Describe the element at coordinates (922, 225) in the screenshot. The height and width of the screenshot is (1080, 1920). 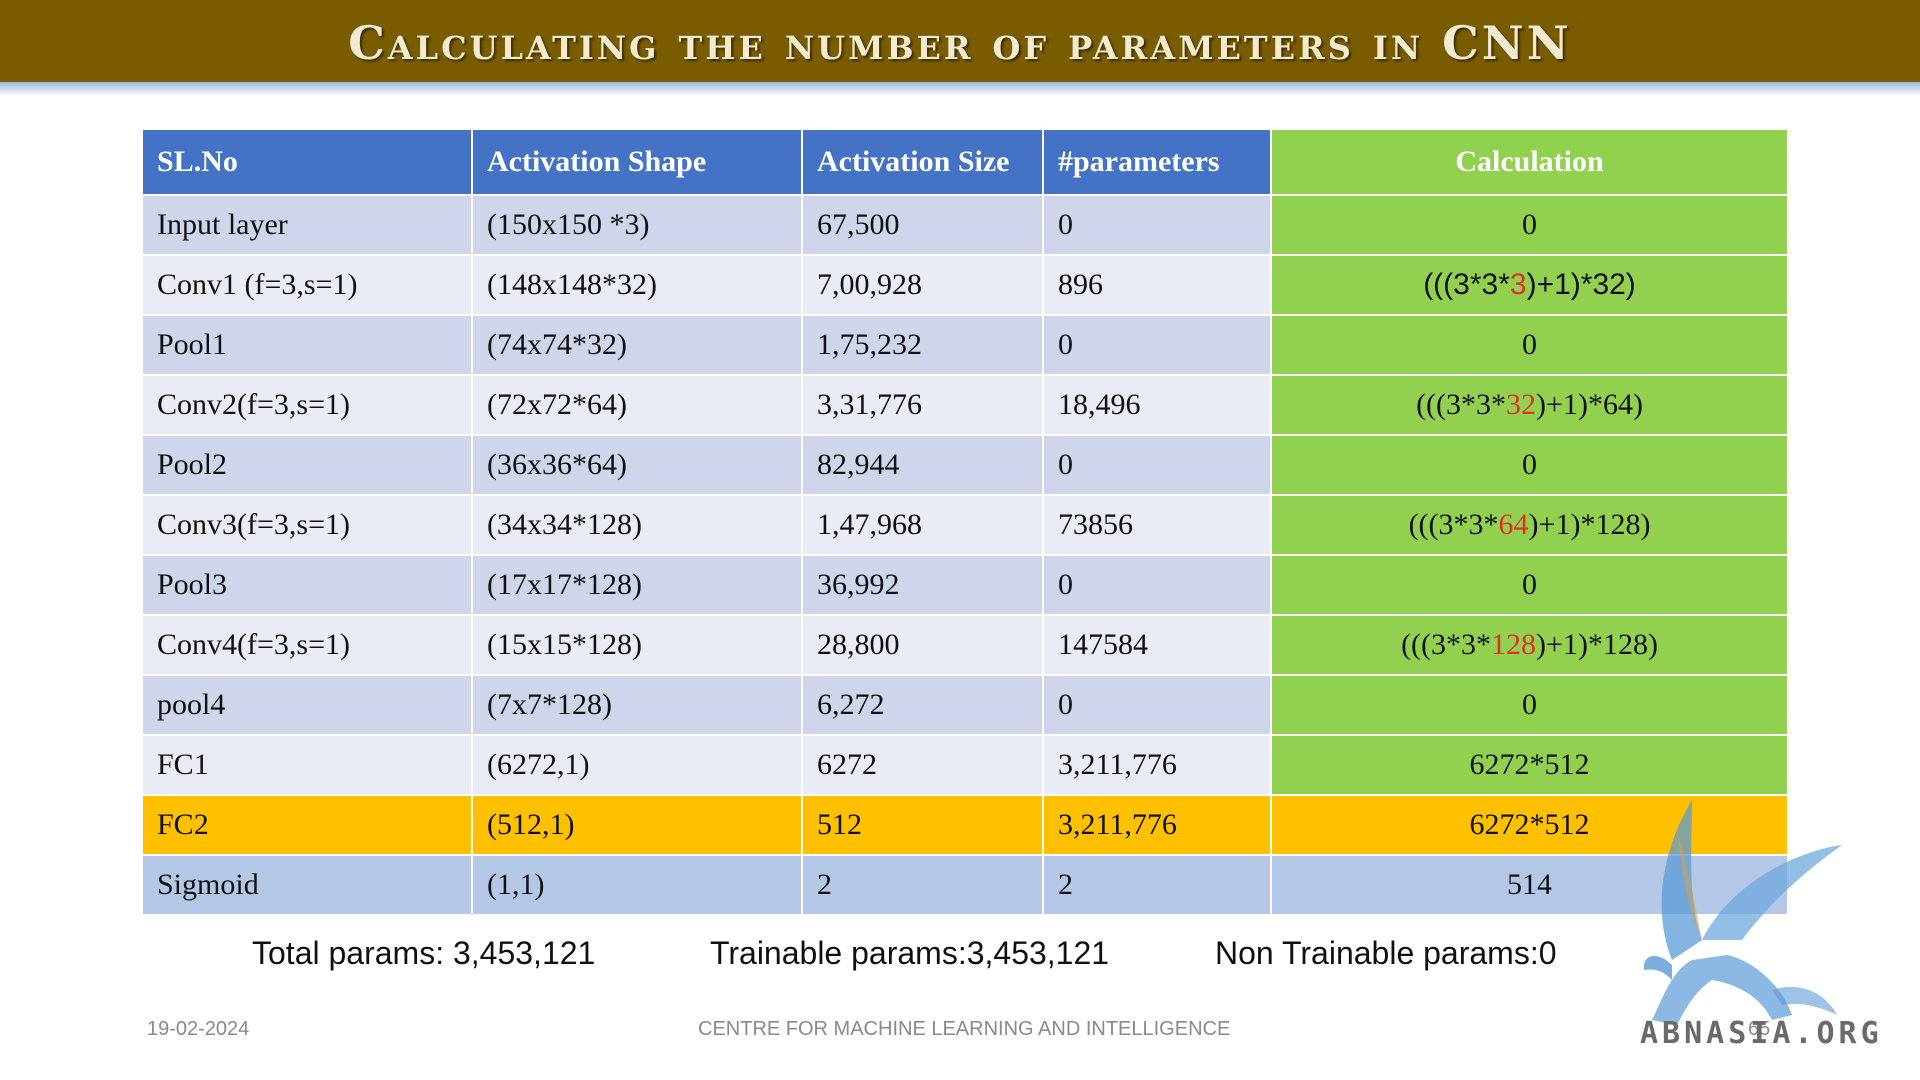
I see `cell-size: 67,500` at that location.